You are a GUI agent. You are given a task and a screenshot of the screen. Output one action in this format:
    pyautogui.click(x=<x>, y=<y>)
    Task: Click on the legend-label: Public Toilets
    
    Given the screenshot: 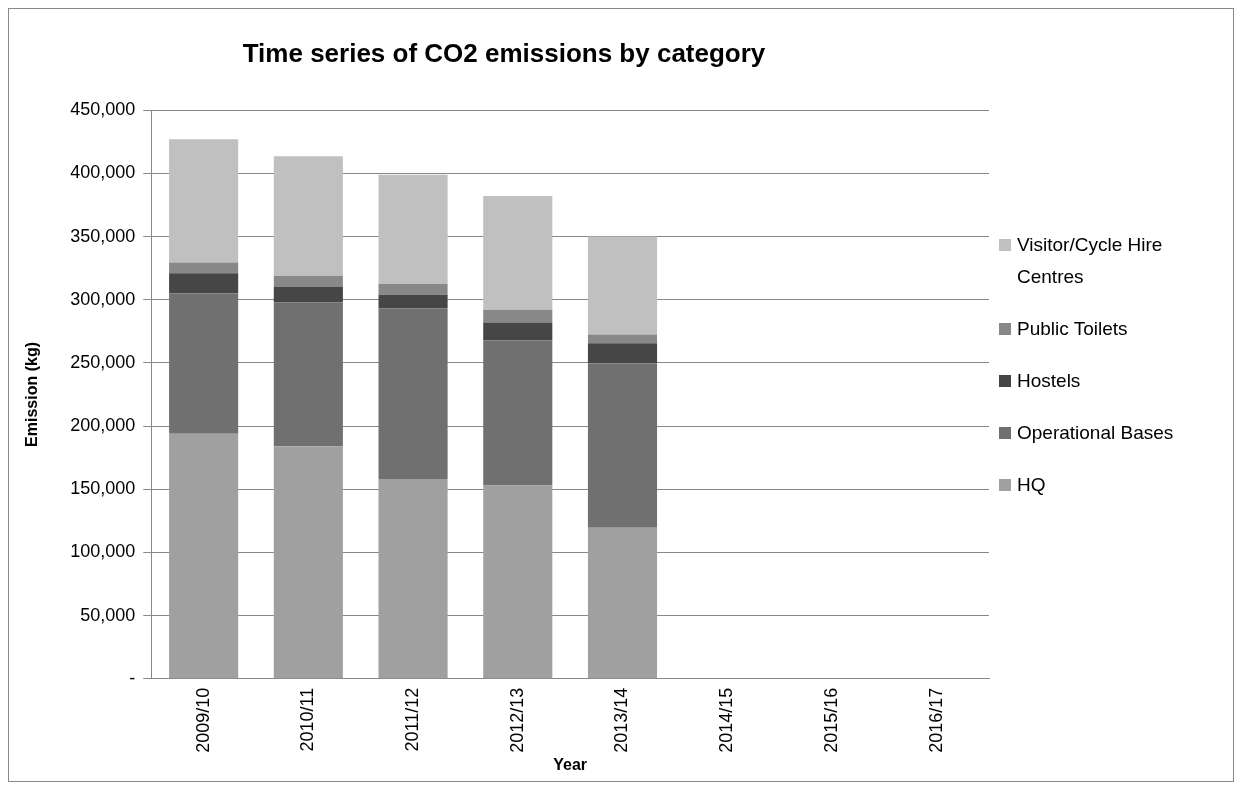 What is the action you would take?
    pyautogui.click(x=1072, y=329)
    